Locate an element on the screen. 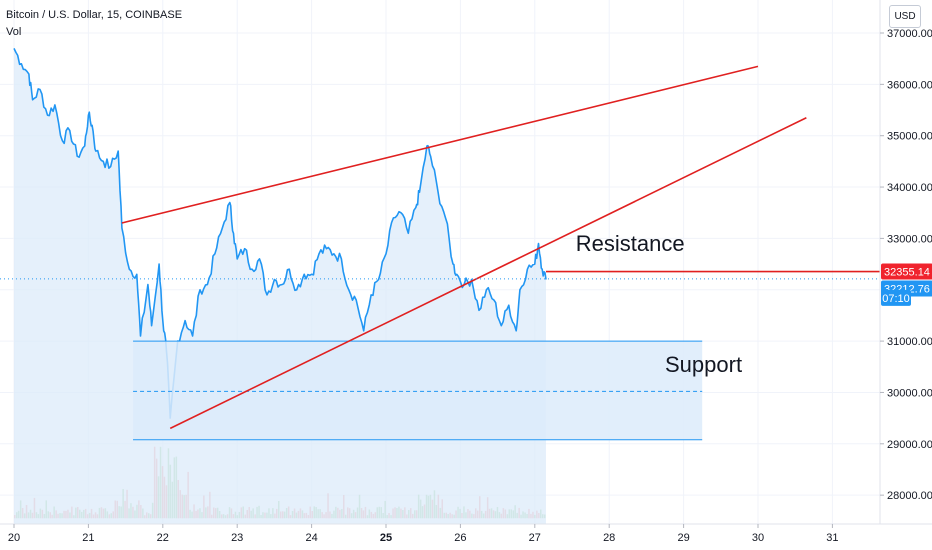  annotation-resistance: Resistance is located at coordinates (630, 243).